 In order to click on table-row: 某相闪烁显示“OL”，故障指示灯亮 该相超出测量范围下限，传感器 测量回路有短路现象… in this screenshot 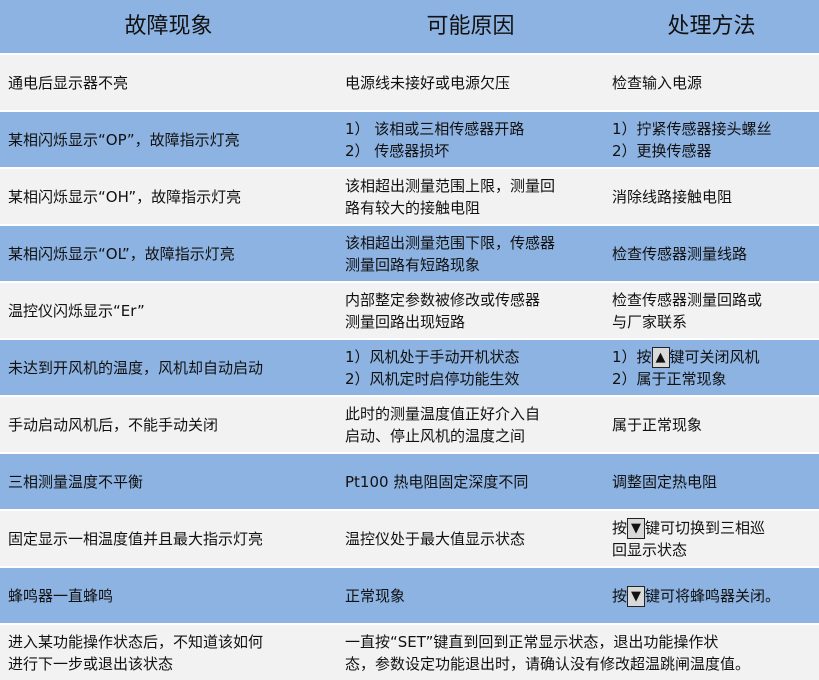, I will do `click(409, 253)`.